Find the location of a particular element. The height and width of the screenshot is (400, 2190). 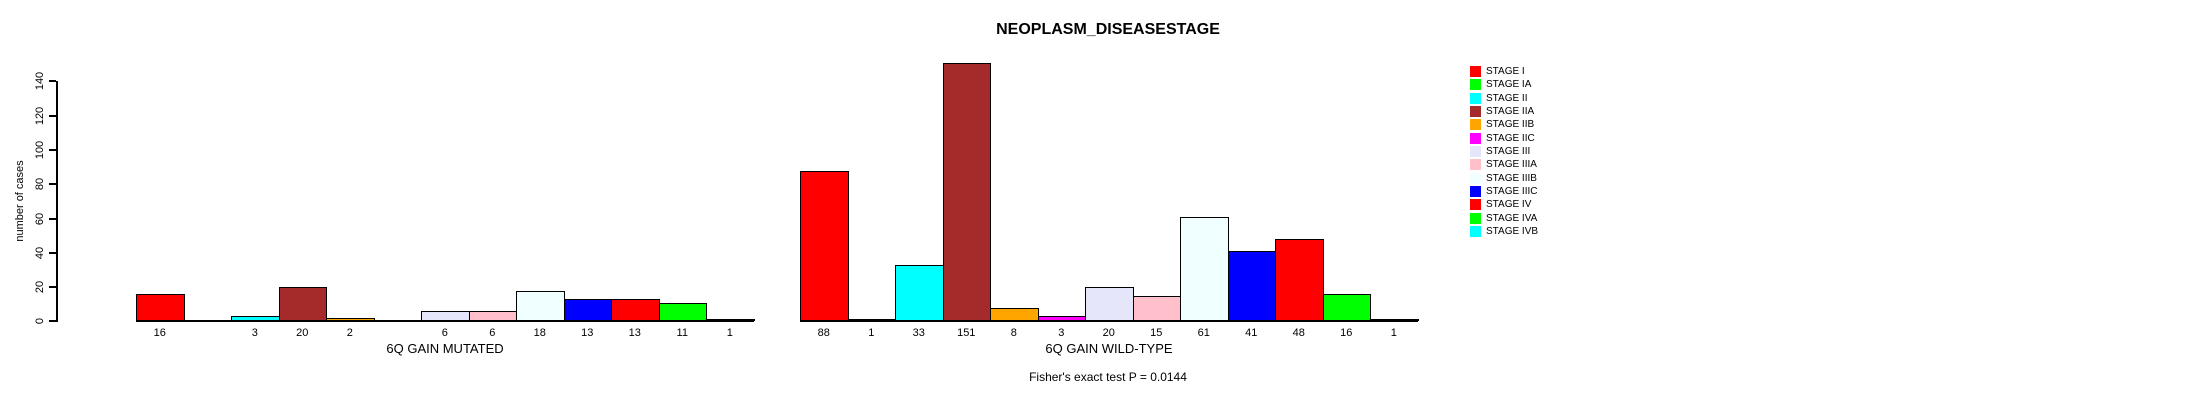

y-tick-label-40: 40 is located at coordinates (40, 252).